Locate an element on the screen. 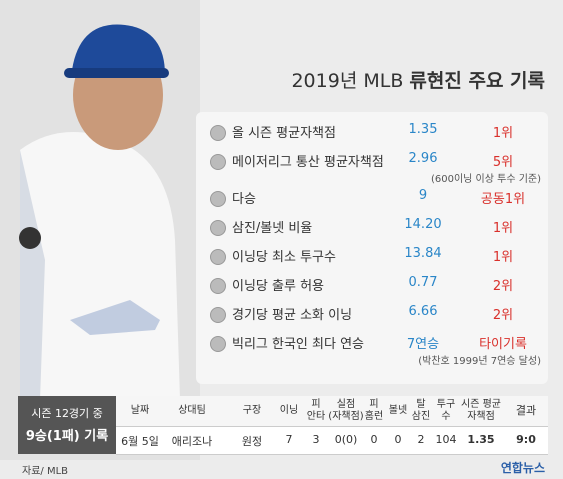 This screenshot has width=563, height=479. table-cell: 9:0 is located at coordinates (526, 439).